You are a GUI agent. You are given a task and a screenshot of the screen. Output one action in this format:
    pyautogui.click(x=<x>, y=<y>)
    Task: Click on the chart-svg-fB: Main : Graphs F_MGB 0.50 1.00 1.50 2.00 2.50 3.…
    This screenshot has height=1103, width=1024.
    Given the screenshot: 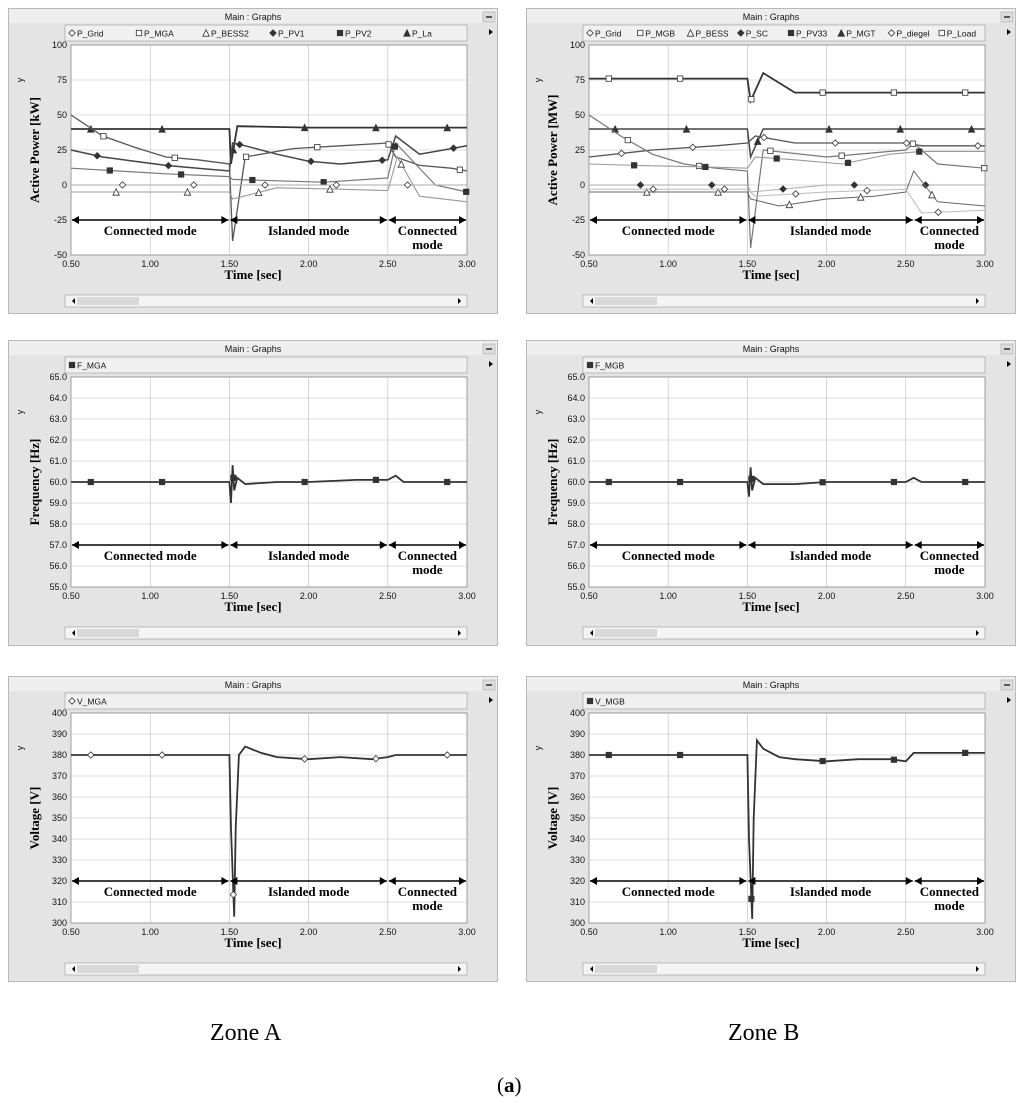 What is the action you would take?
    pyautogui.click(x=771, y=490)
    